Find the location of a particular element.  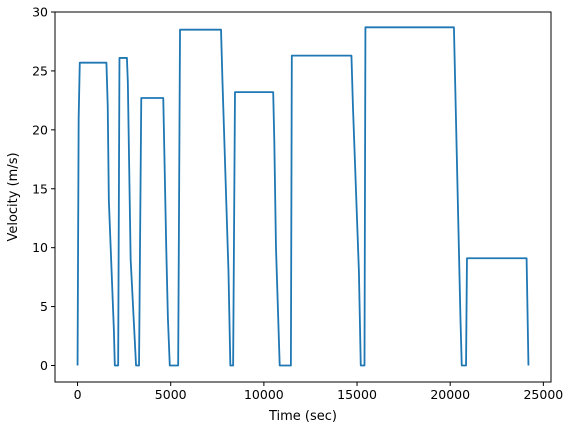

y-tick-label: 20 is located at coordinates (40, 129).